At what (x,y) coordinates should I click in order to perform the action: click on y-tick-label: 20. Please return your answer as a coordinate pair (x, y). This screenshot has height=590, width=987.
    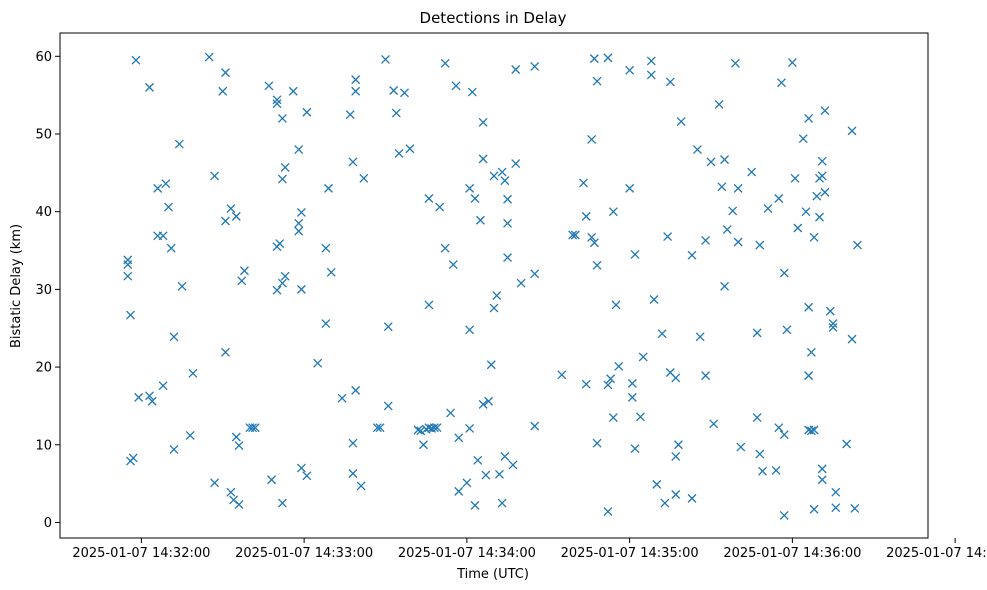
    Looking at the image, I should click on (43, 368).